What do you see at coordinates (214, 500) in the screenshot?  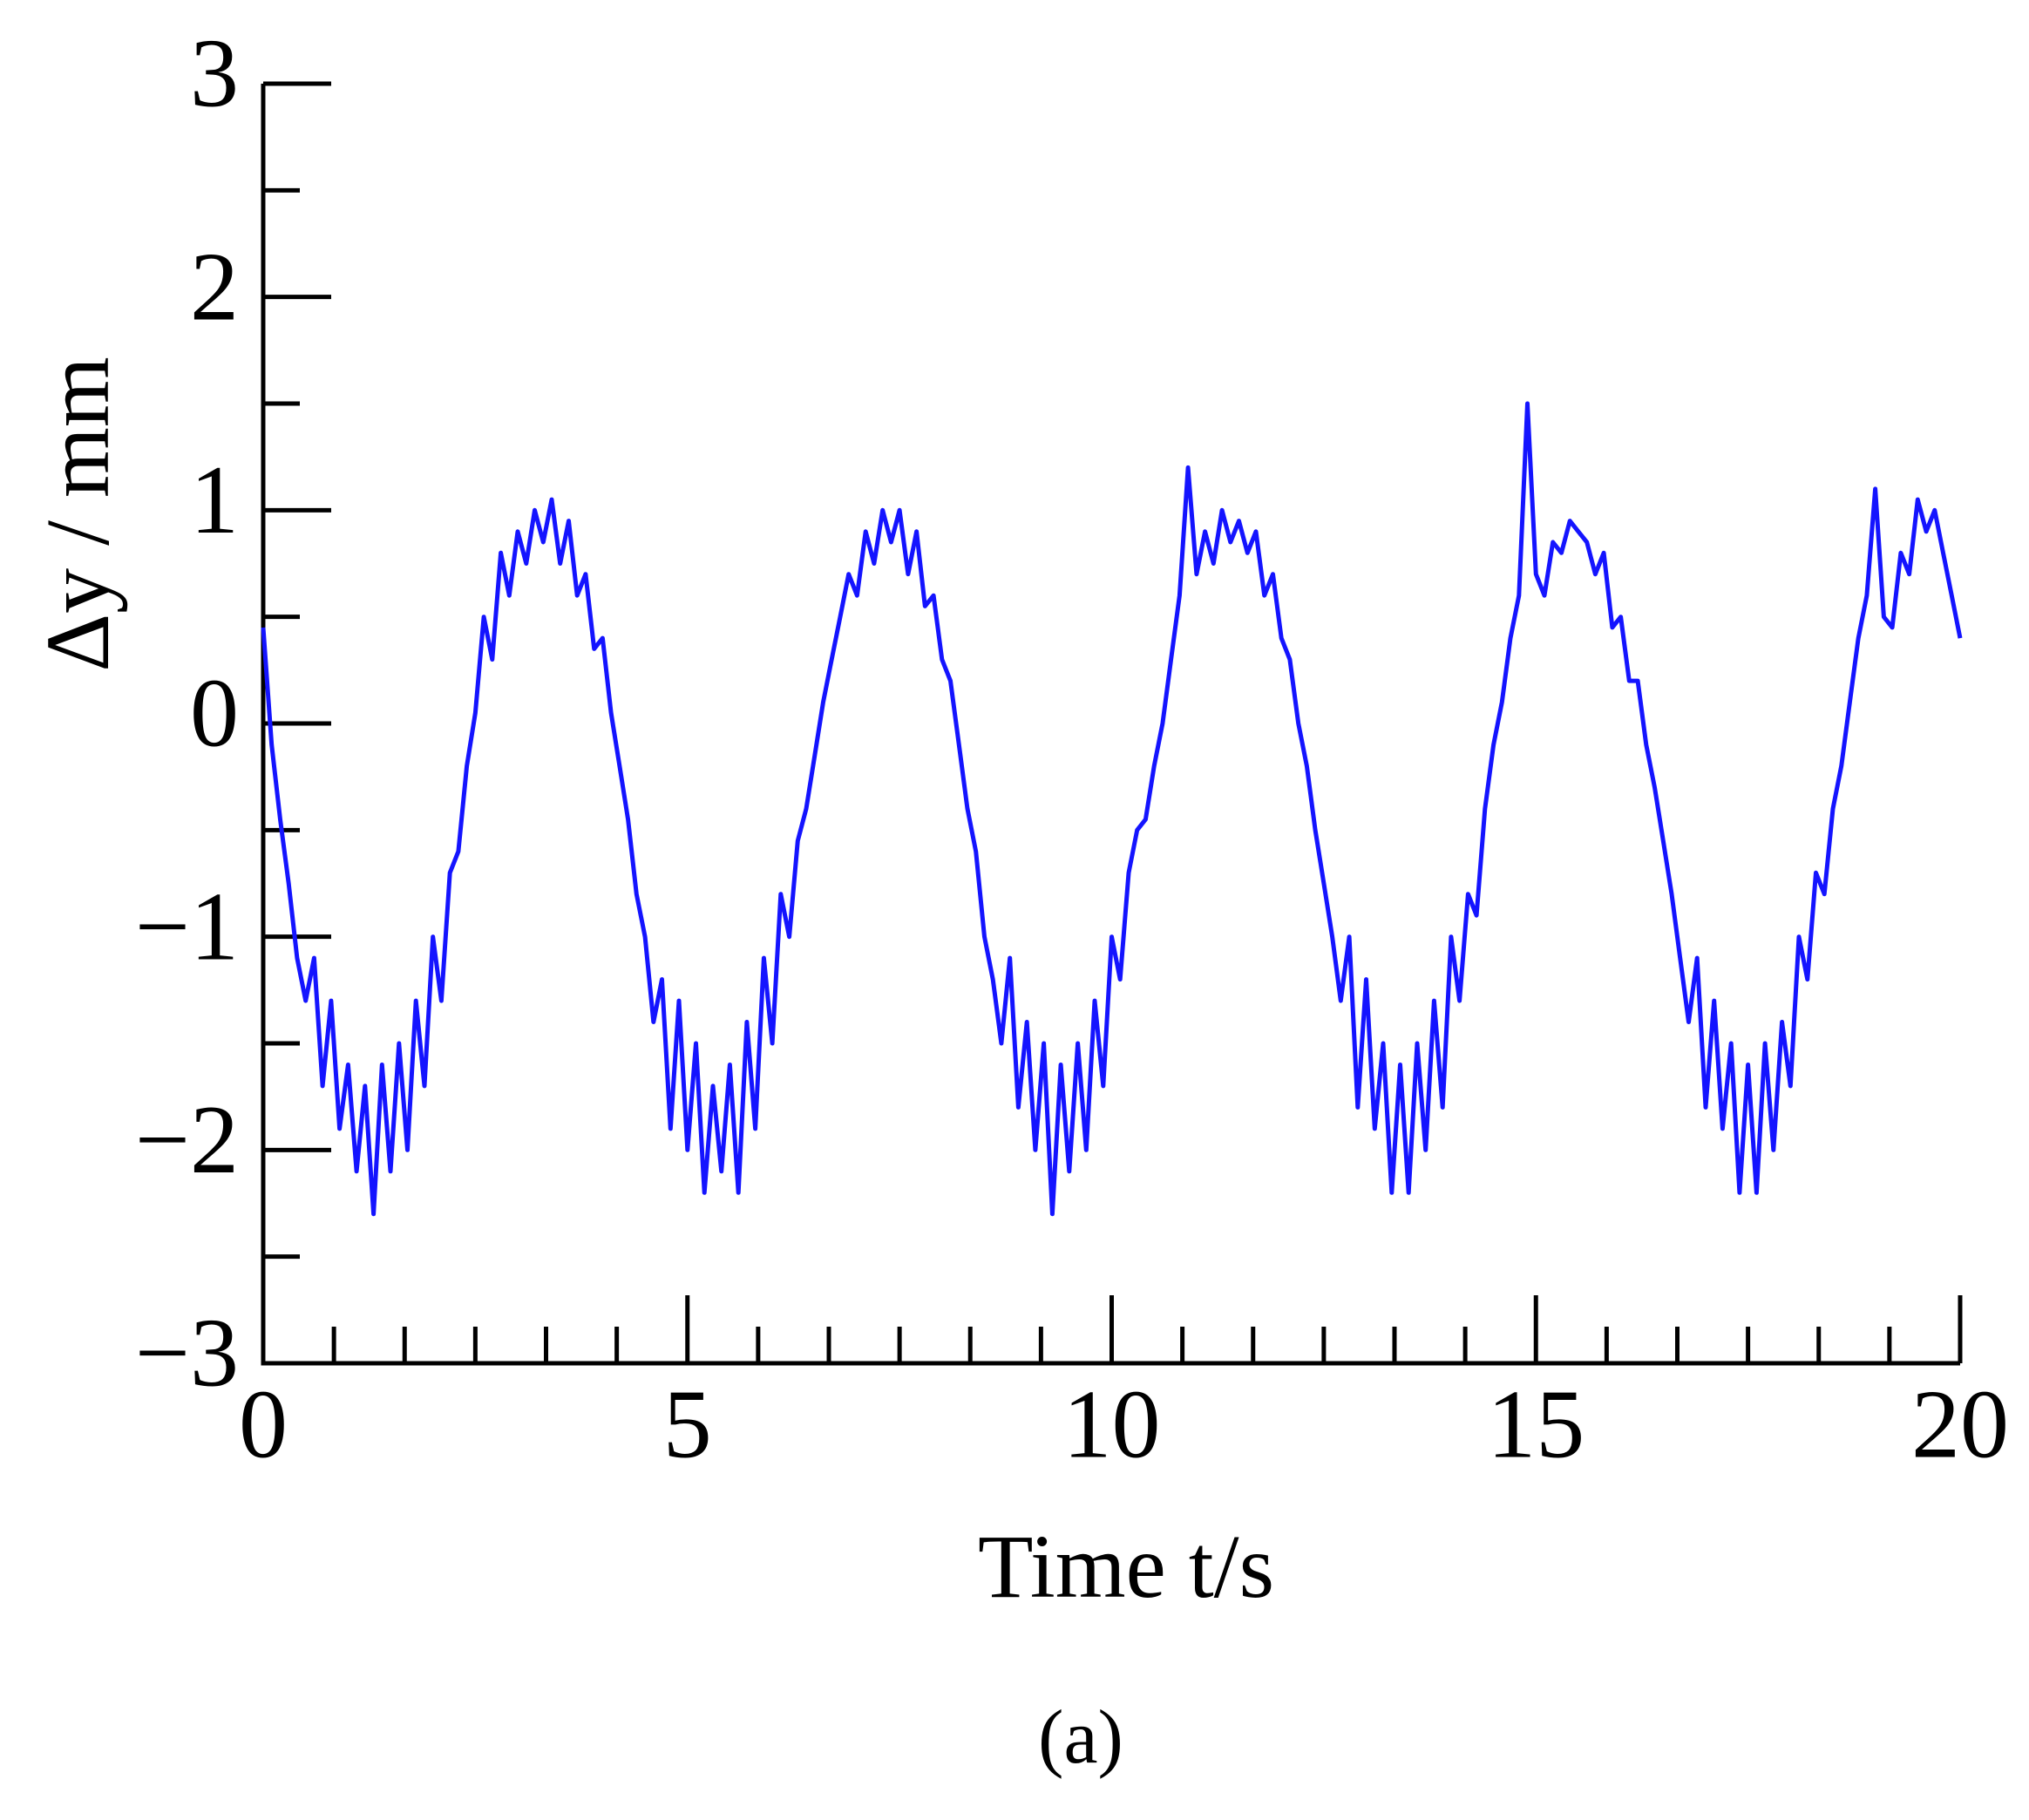 I see `y-tick-label: 1` at bounding box center [214, 500].